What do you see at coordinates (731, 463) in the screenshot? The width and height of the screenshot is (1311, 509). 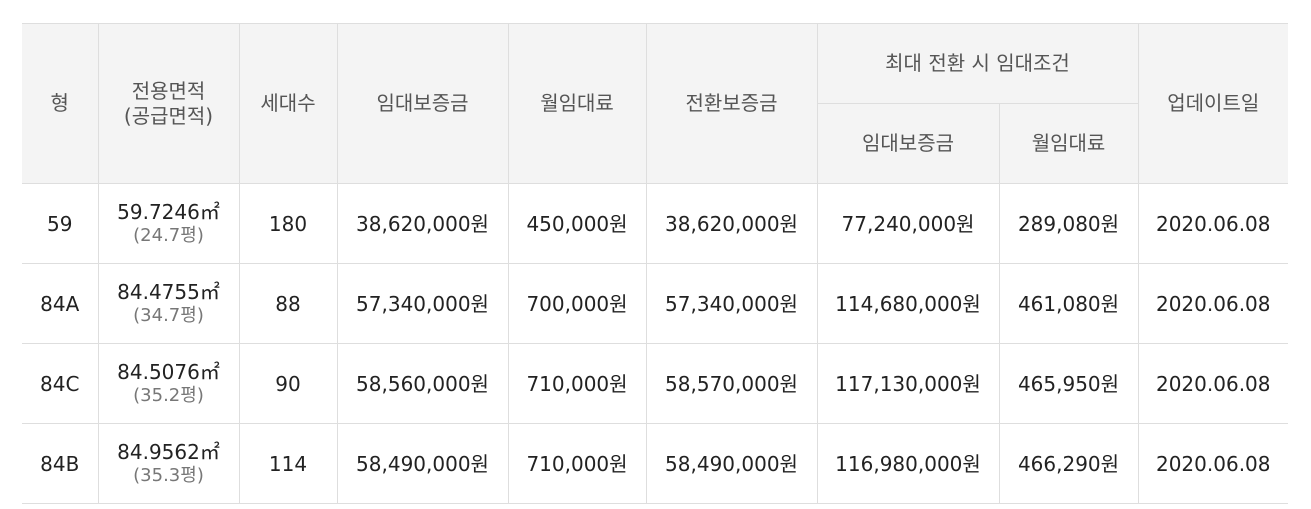 I see `cell-conversion-deposit: 58,490,000원` at bounding box center [731, 463].